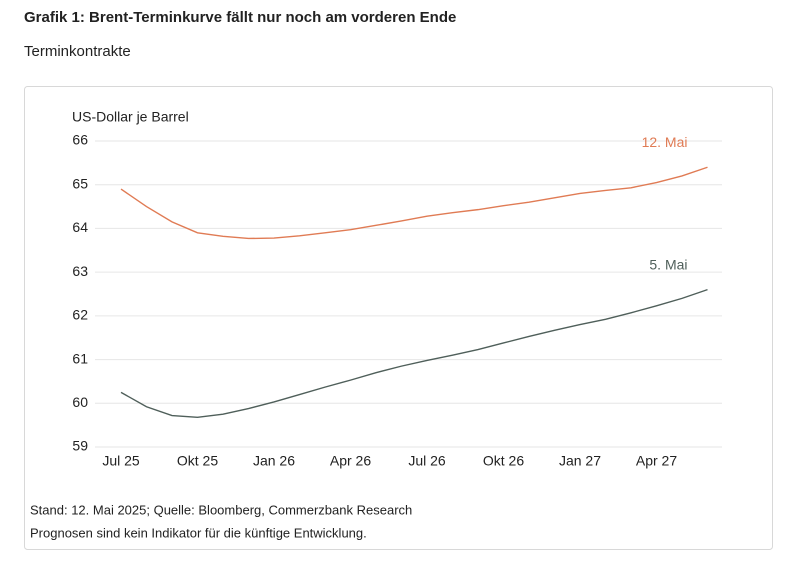 Image resolution: width=789 pixels, height=569 pixels. Describe the element at coordinates (668, 264) in the screenshot. I see `series-label: 5. Mai` at that location.